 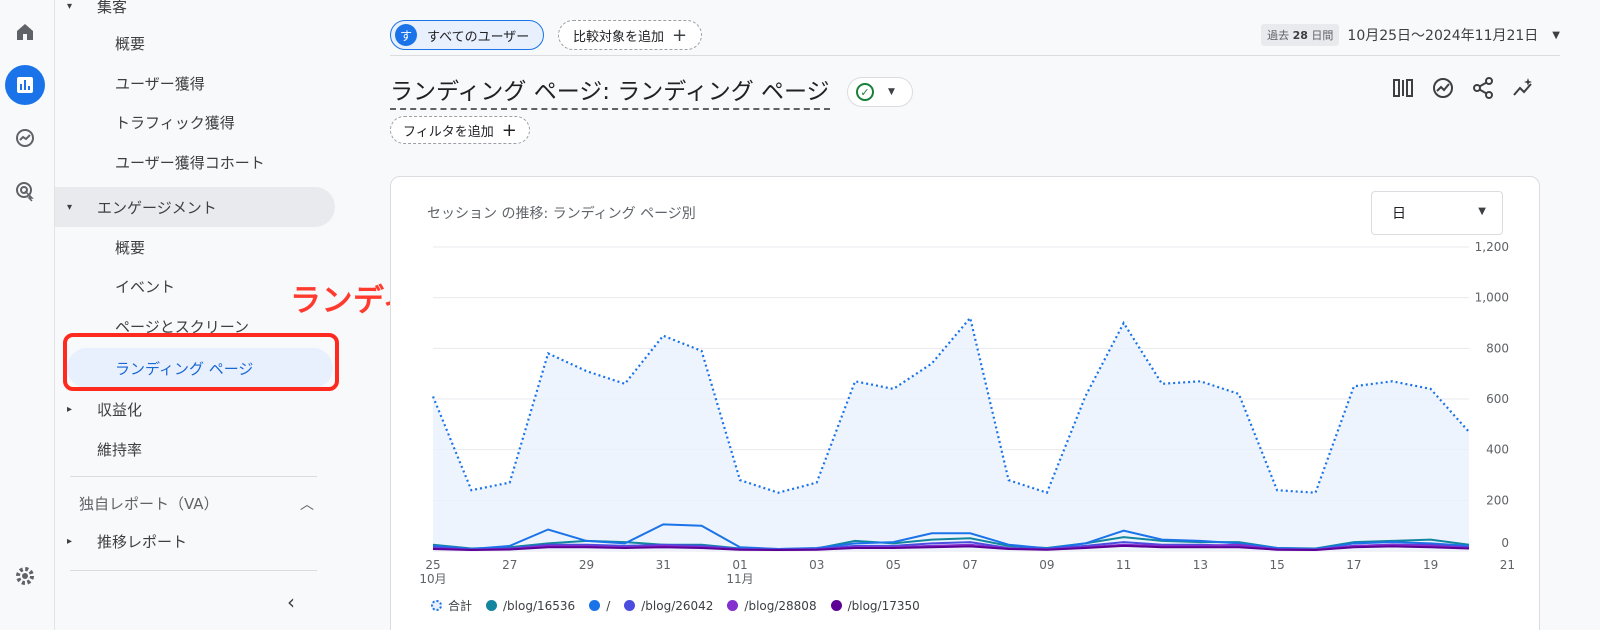 I want to click on chart-title: セッション の推移: ランディング ページ別, so click(x=561, y=214).